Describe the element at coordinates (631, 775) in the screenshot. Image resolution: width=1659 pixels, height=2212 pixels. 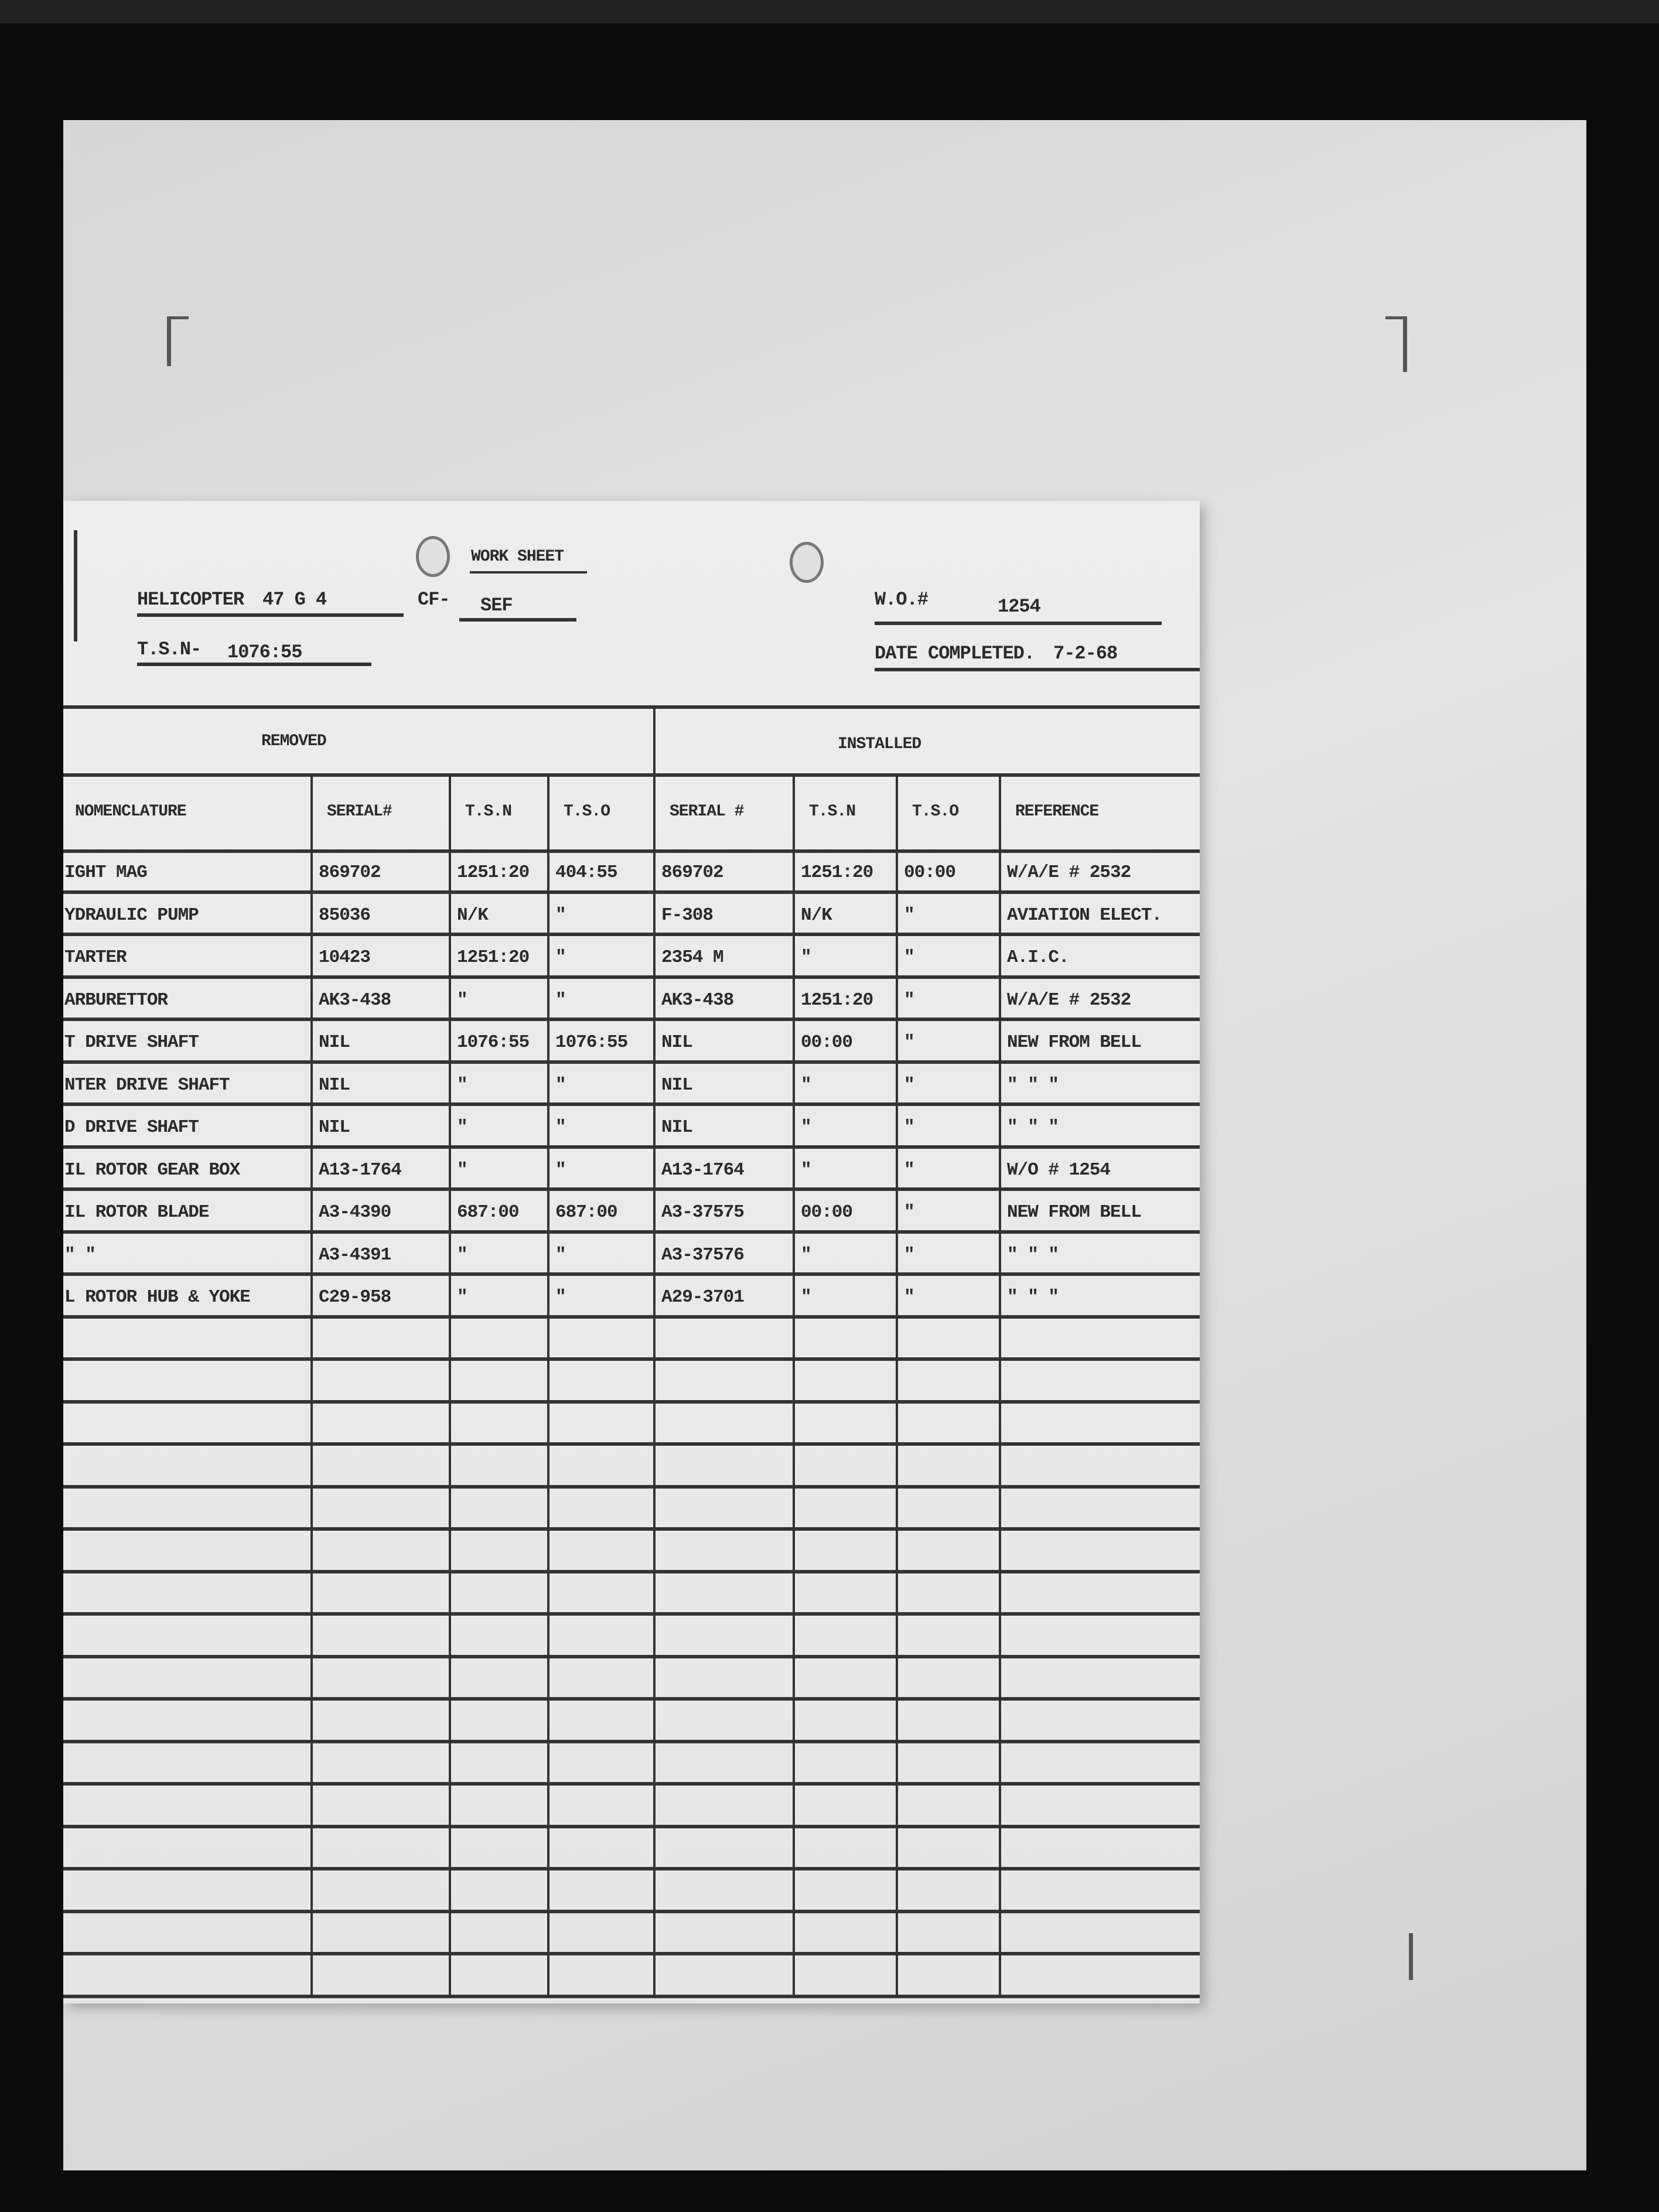
I see `header-rule` at that location.